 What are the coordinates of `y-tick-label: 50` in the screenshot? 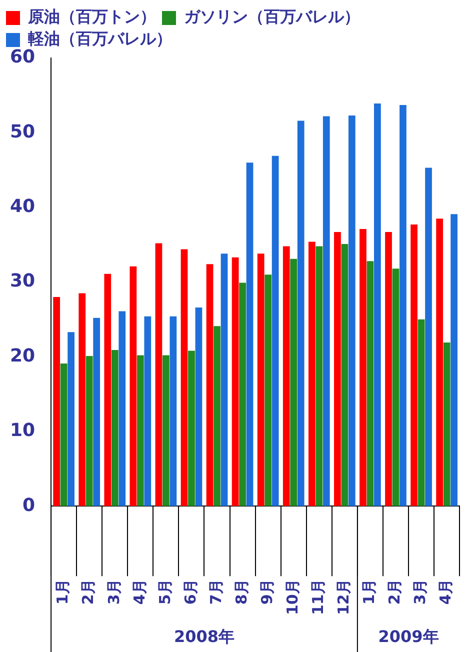 It's located at (23, 131).